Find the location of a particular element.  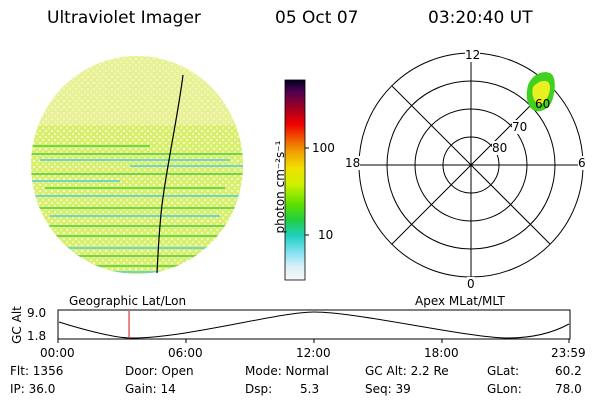

header-time: 03:20:40 UT is located at coordinates (480, 18).